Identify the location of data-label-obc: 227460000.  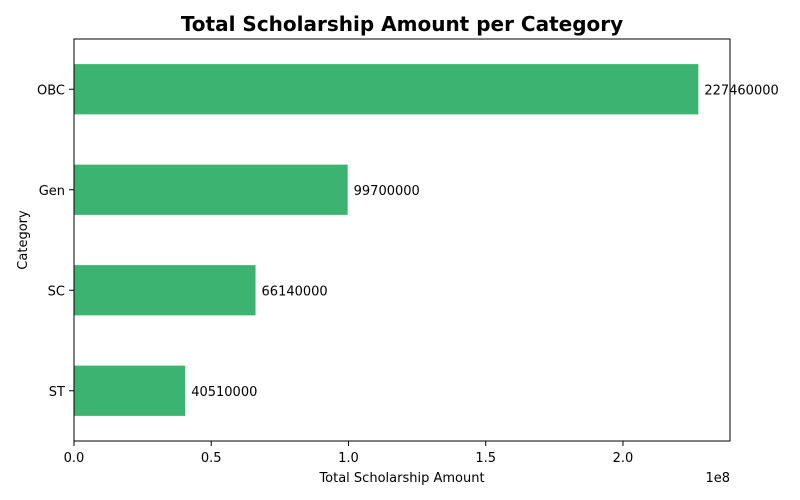
(741, 90).